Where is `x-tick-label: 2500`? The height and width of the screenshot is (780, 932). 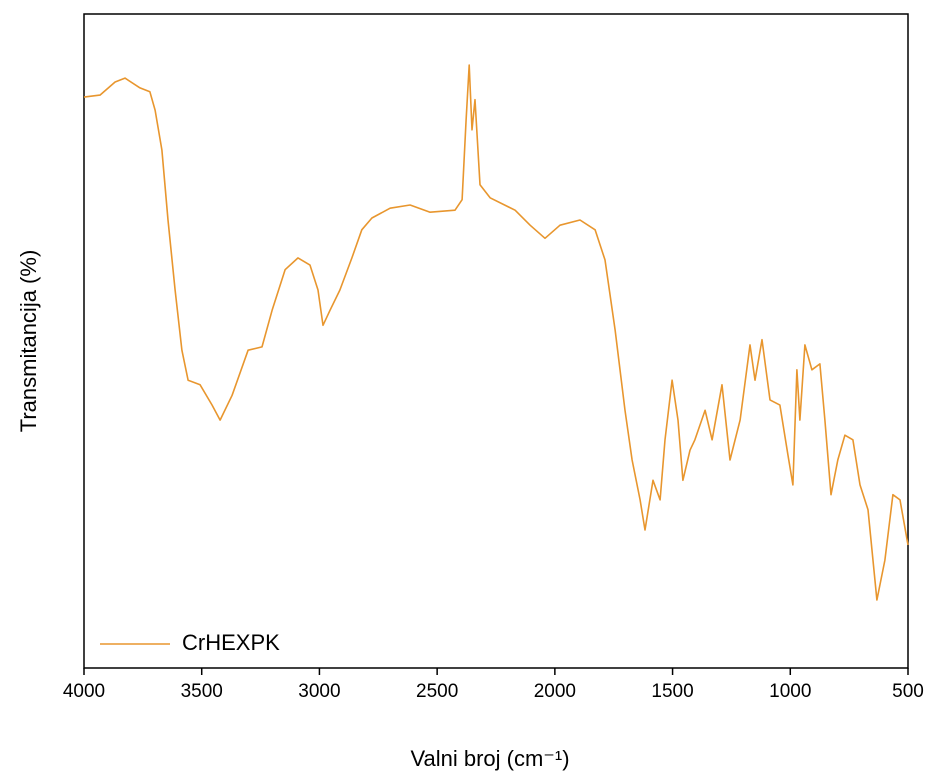
x-tick-label: 2500 is located at coordinates (437, 691).